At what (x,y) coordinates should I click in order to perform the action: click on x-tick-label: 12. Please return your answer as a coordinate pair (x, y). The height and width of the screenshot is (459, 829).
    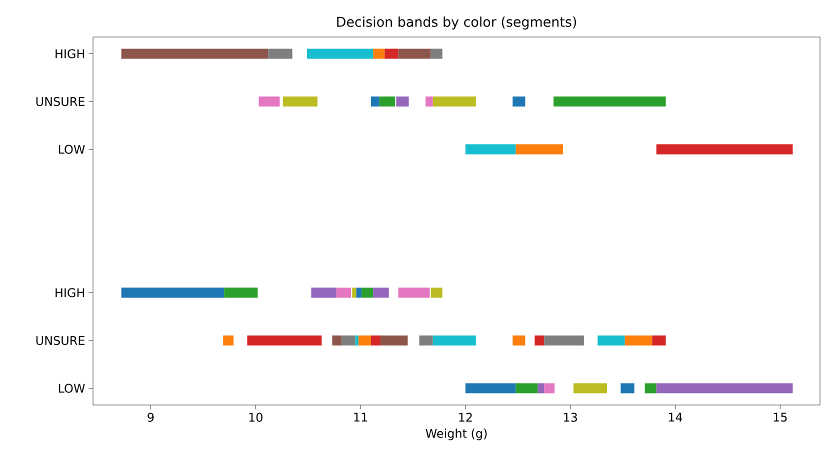
    Looking at the image, I should click on (465, 417).